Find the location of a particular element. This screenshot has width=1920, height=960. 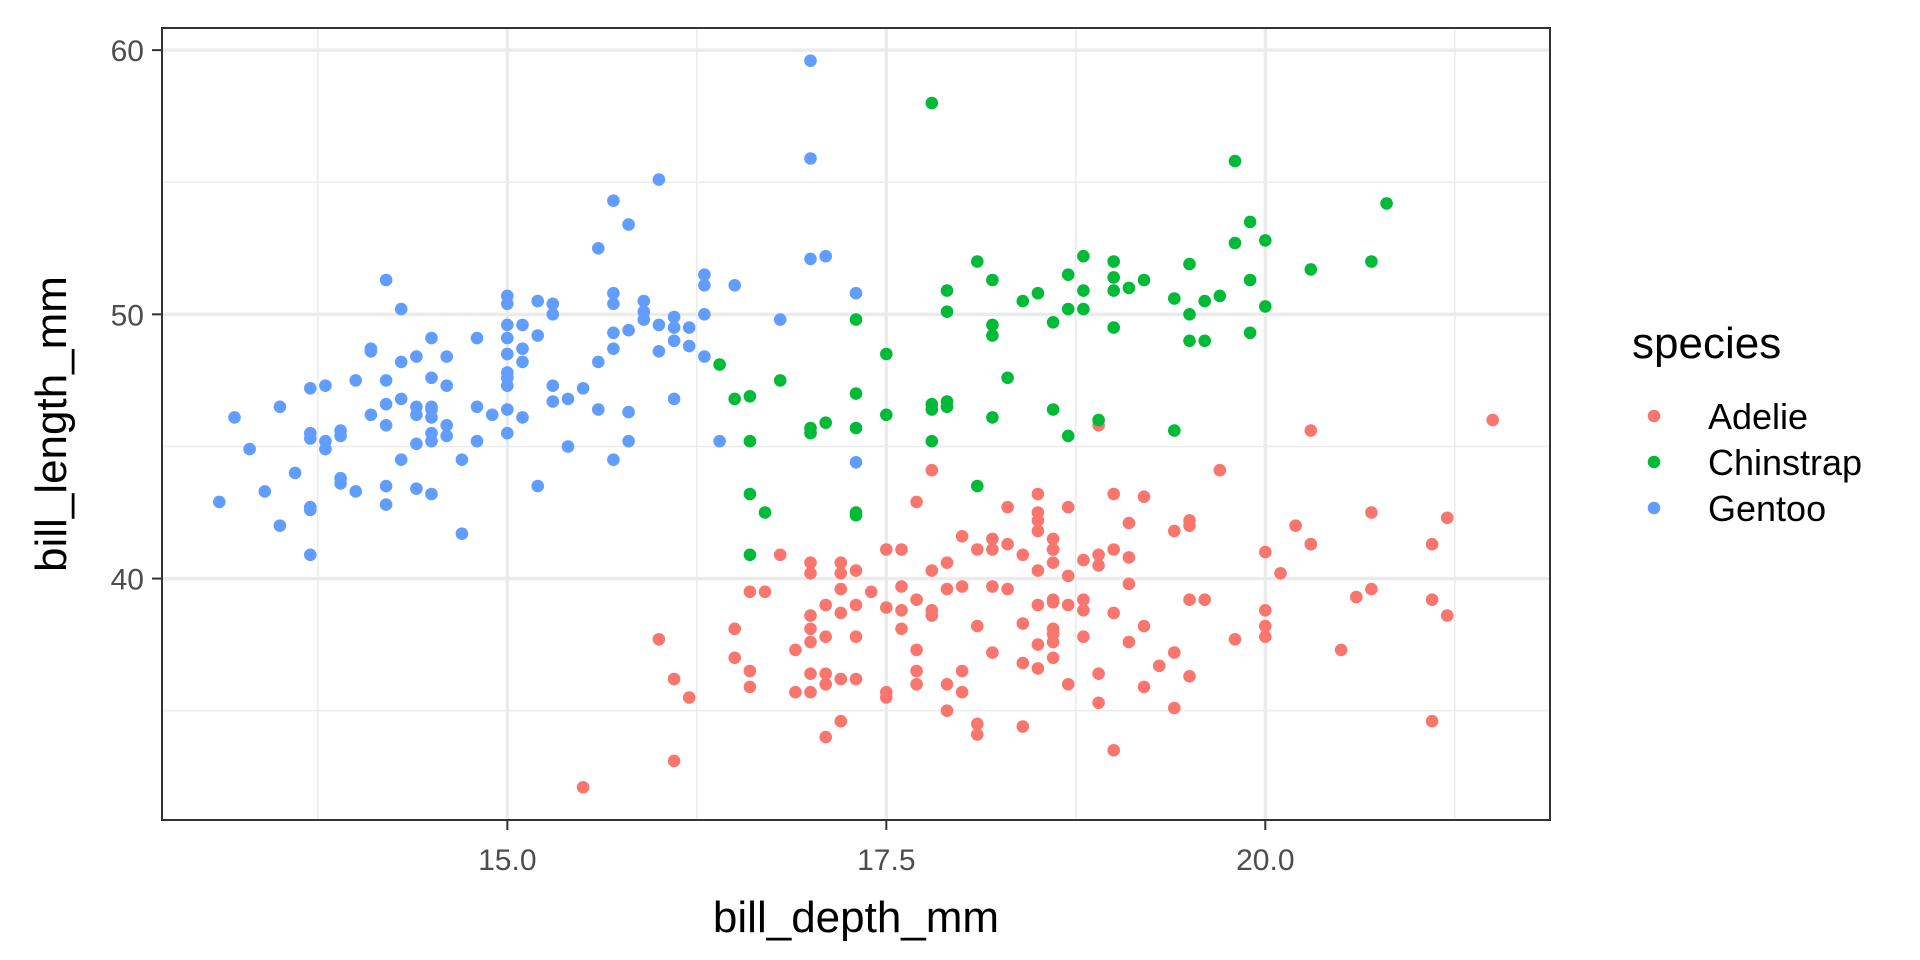

x-tick-label: 20.0 is located at coordinates (1265, 860).